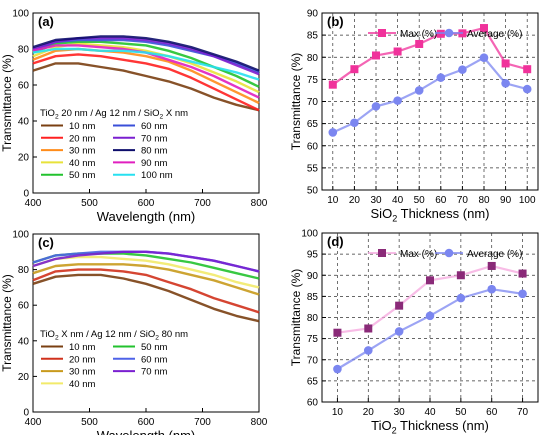 The image size is (550, 435). Describe the element at coordinates (335, 241) in the screenshot. I see `panel-label: (d)` at that location.